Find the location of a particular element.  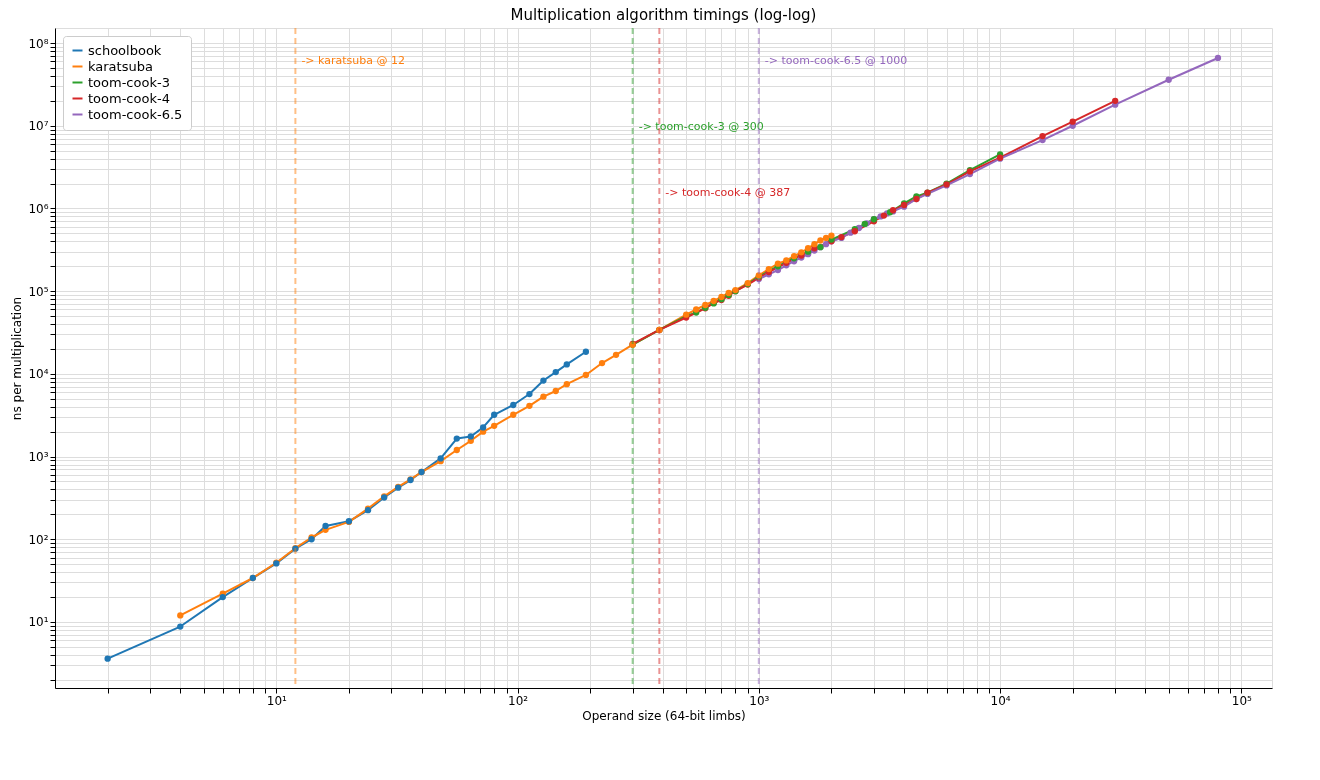

ref-line-label: -> toom-cook-3 @ 300 is located at coordinates (701, 126).